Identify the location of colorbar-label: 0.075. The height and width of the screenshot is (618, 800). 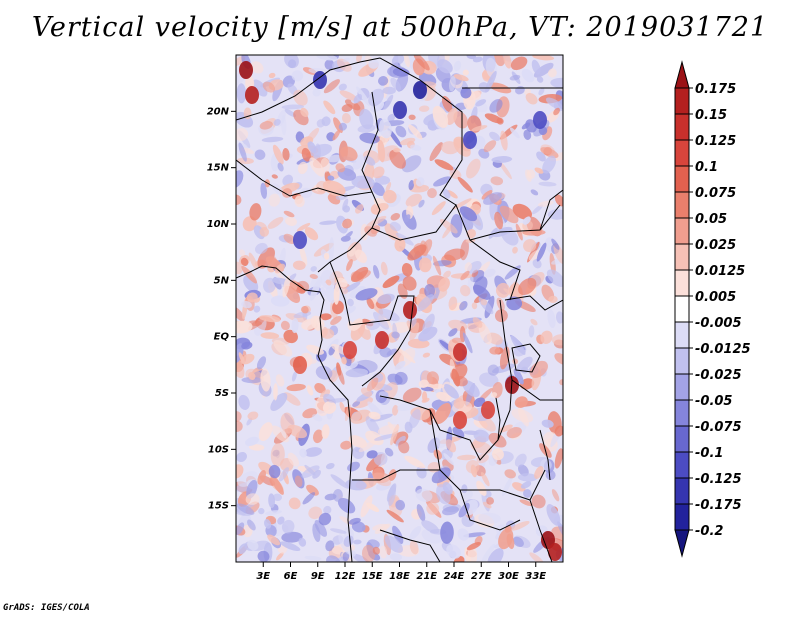
(715, 193).